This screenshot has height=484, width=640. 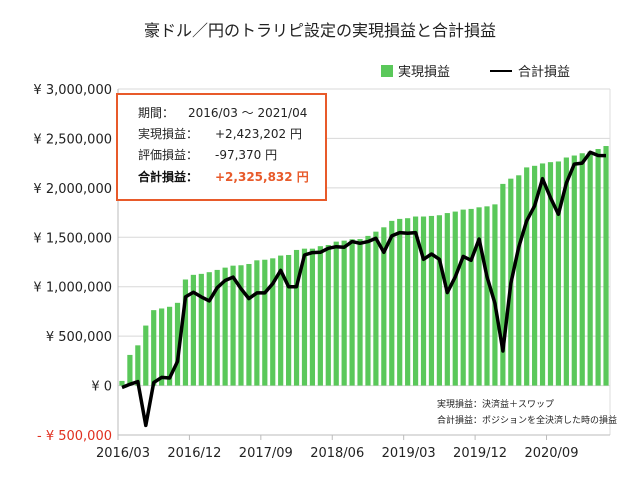 I want to click on unrealized-label: 評価損益：, so click(x=168, y=154).